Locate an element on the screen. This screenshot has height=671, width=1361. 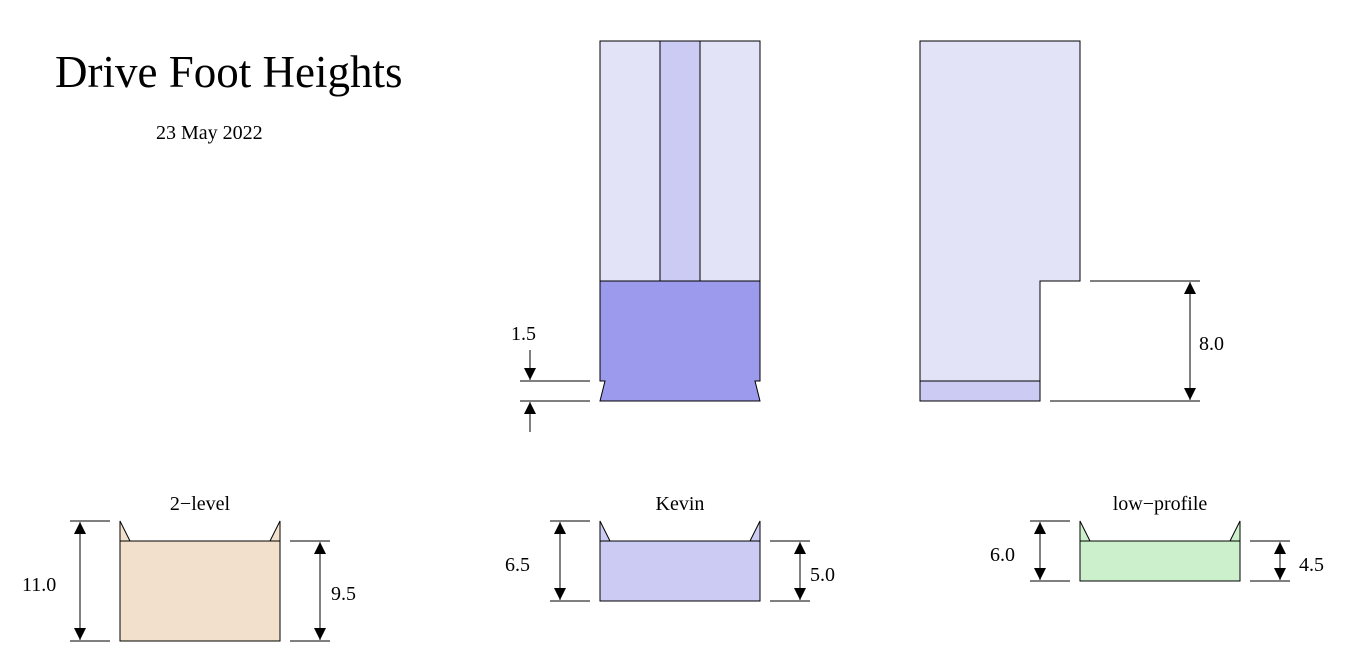
body-height-label: 9.5 is located at coordinates (343, 594).